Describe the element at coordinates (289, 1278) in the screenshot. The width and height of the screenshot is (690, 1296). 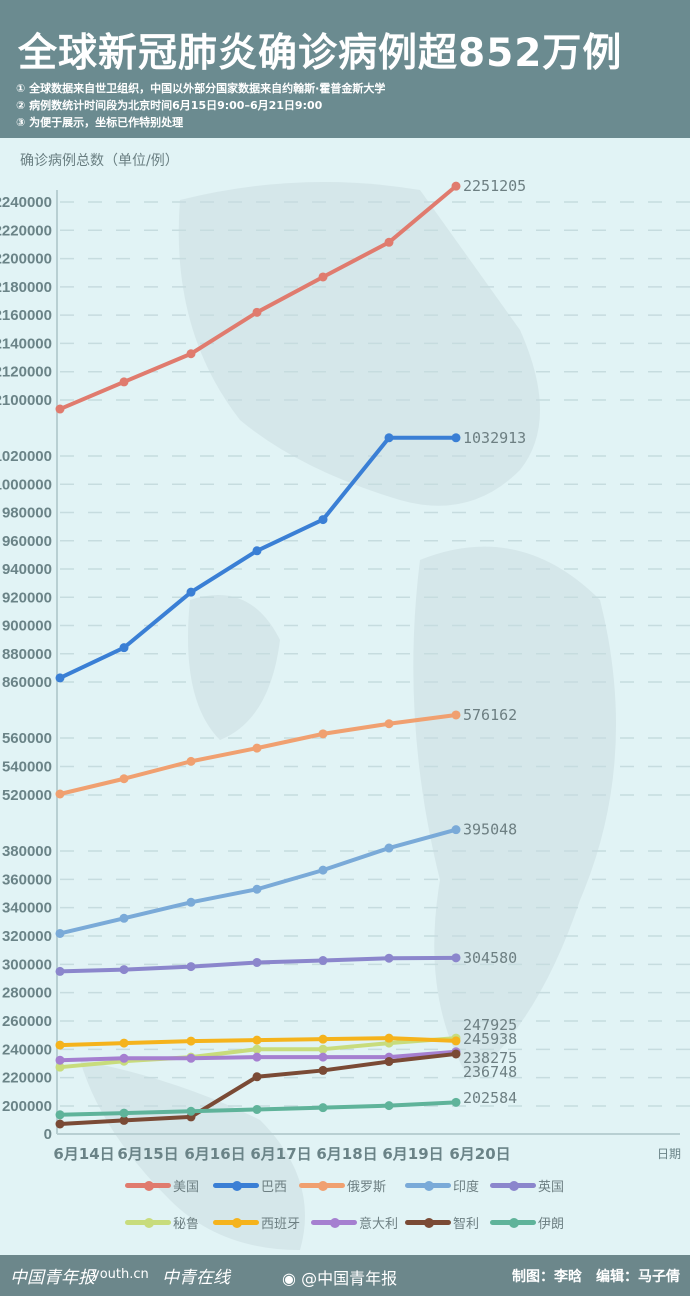
I see `weibo-icon: ◉` at that location.